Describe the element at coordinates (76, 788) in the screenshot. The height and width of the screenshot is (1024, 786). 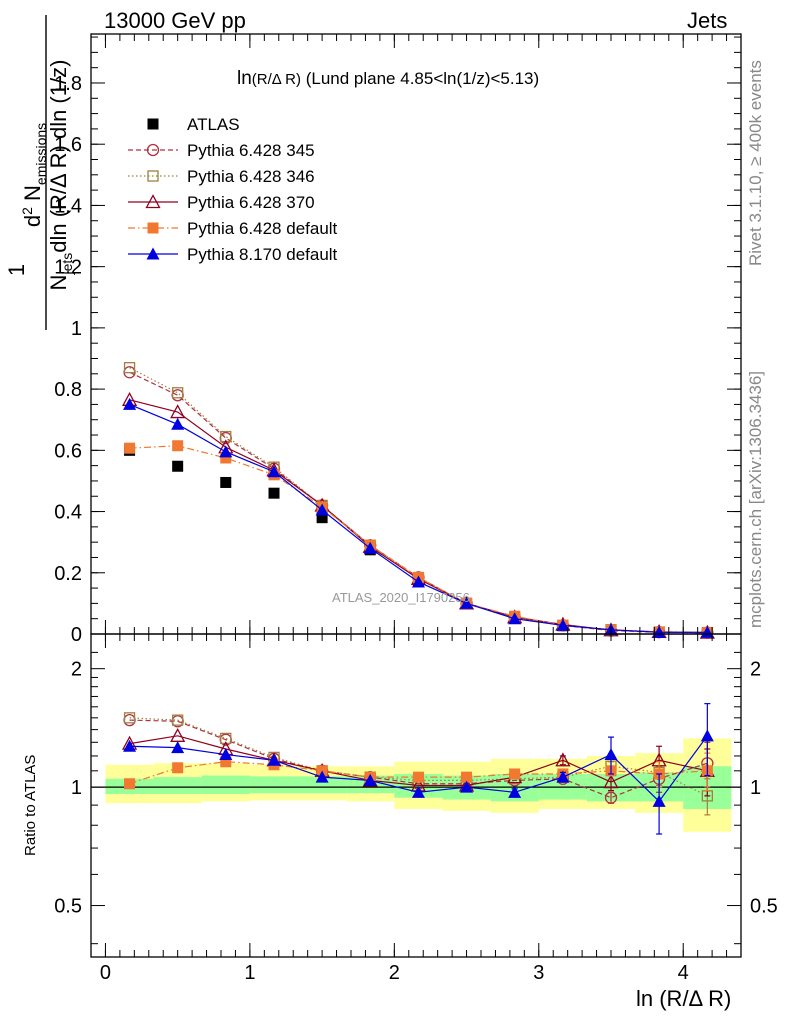
I see `ratio-y-tick-label: 1` at that location.